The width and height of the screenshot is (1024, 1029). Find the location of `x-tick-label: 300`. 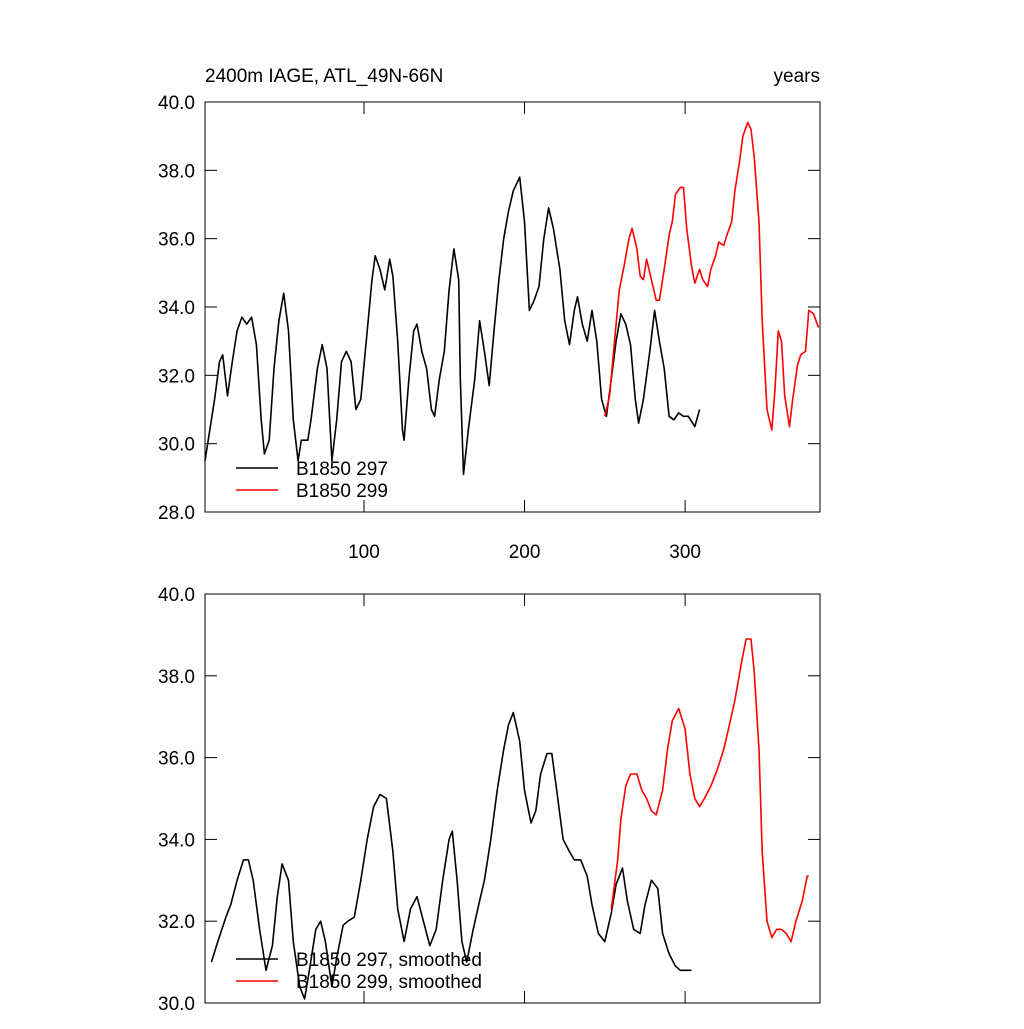

x-tick-label: 300 is located at coordinates (685, 552).